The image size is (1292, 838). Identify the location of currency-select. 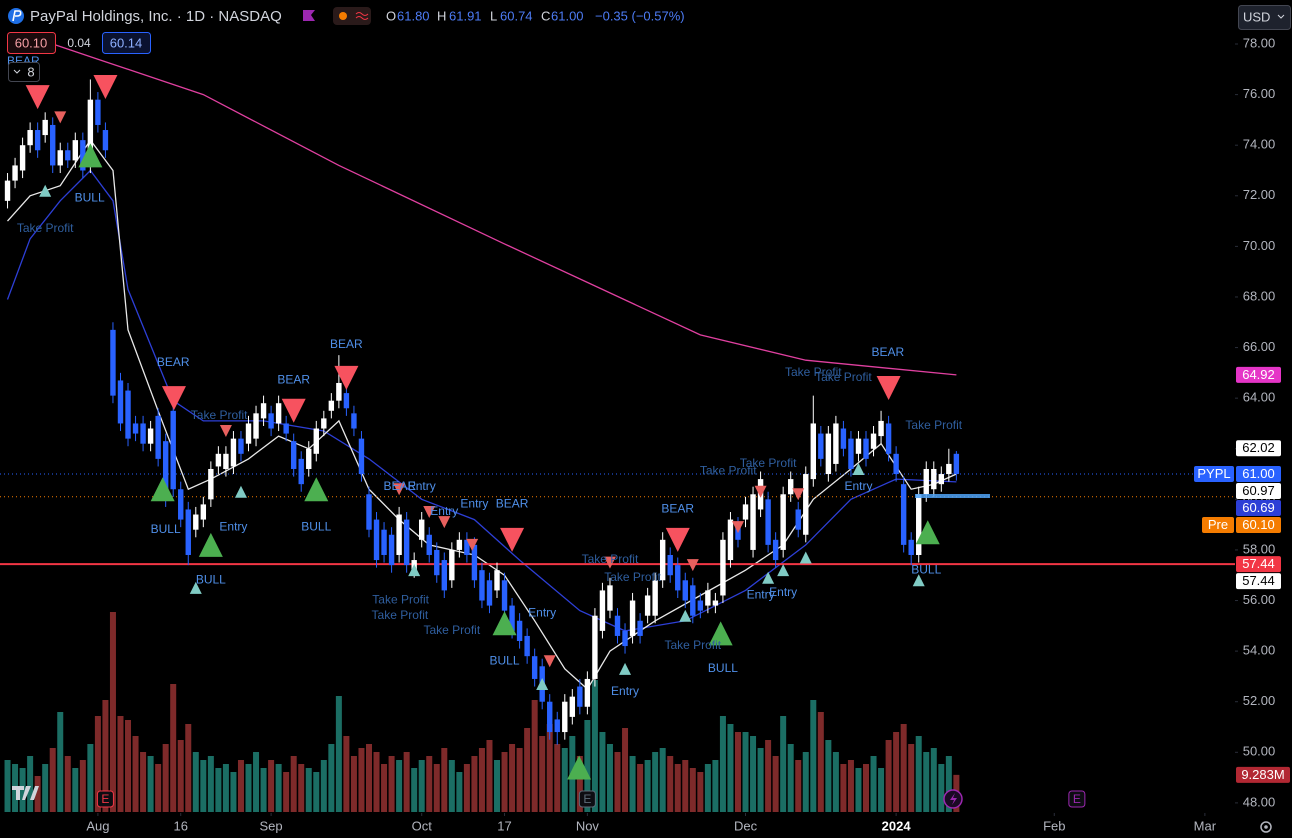
(1264, 17).